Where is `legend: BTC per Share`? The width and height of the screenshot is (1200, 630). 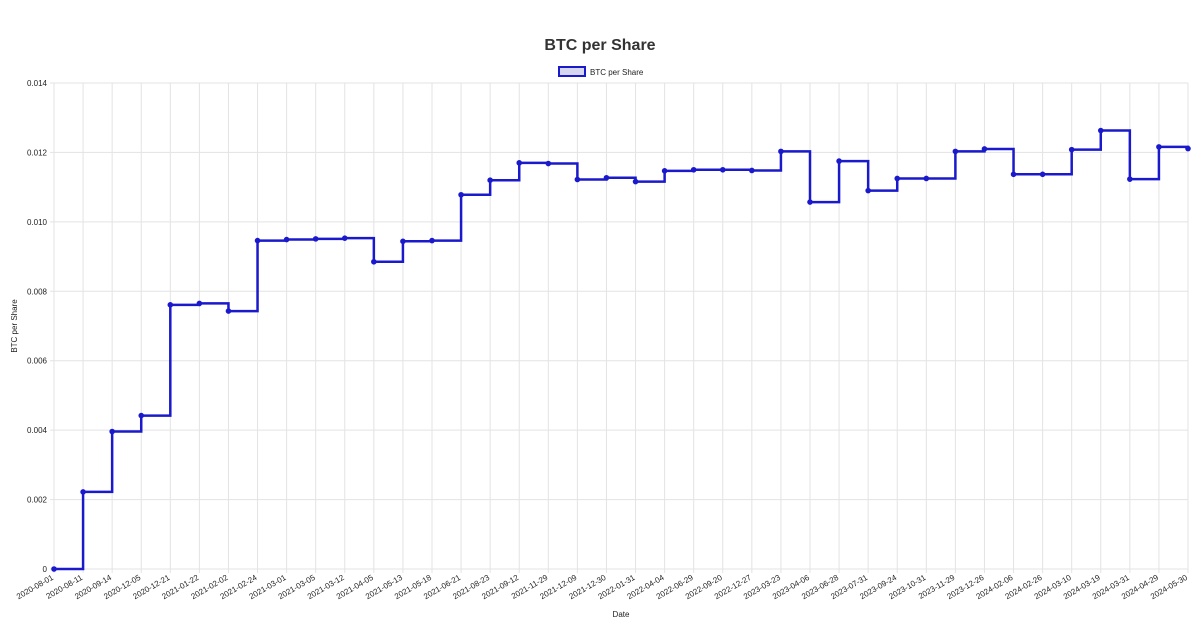 legend: BTC per Share is located at coordinates (601, 71).